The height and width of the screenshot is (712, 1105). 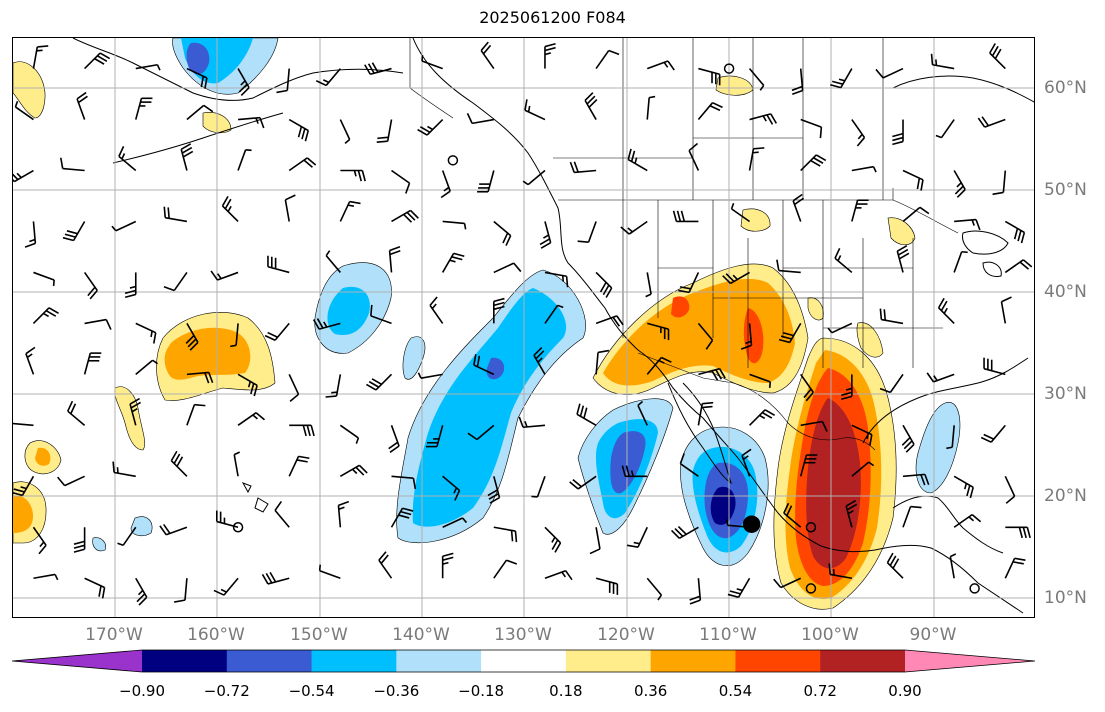 What do you see at coordinates (1065, 496) in the screenshot?
I see `lat-label-20N: 20°N` at bounding box center [1065, 496].